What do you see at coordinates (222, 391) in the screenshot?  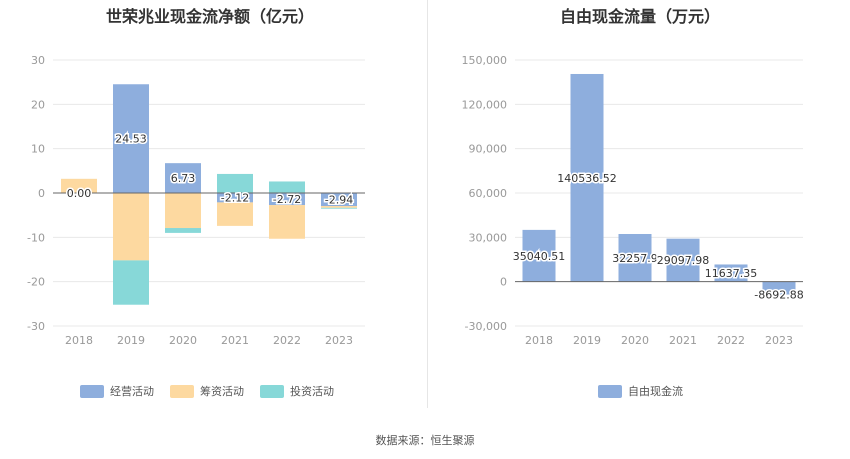 I see `legend-label-financing: 筹资活动` at bounding box center [222, 391].